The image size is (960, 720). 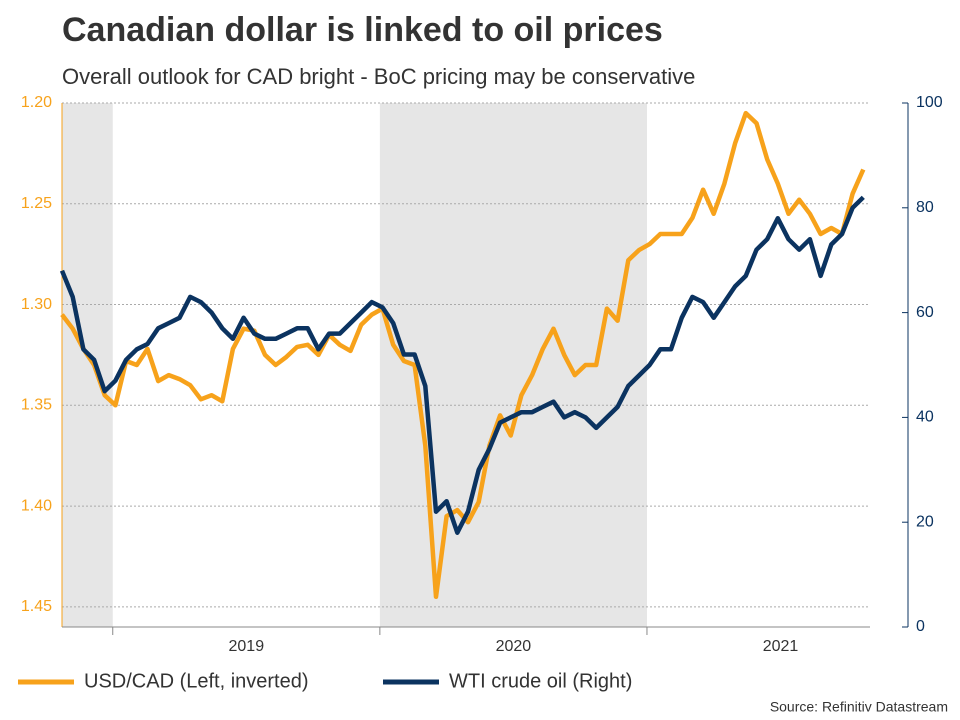 I want to click on y2-tick-label: 0, so click(x=920, y=626).